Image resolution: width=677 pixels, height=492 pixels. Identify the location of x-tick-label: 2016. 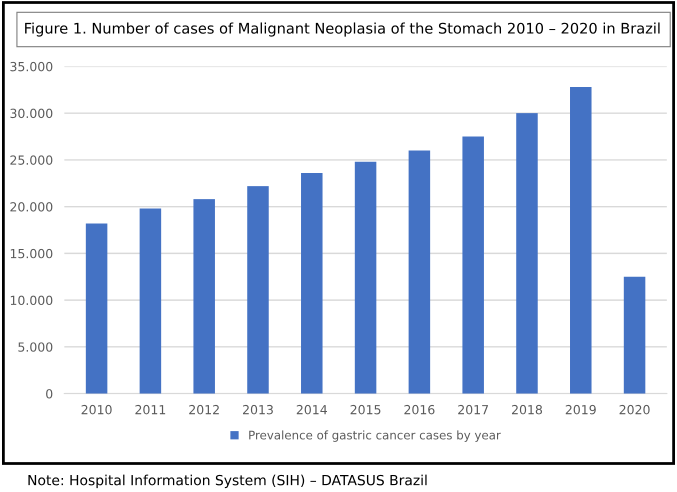
(419, 409).